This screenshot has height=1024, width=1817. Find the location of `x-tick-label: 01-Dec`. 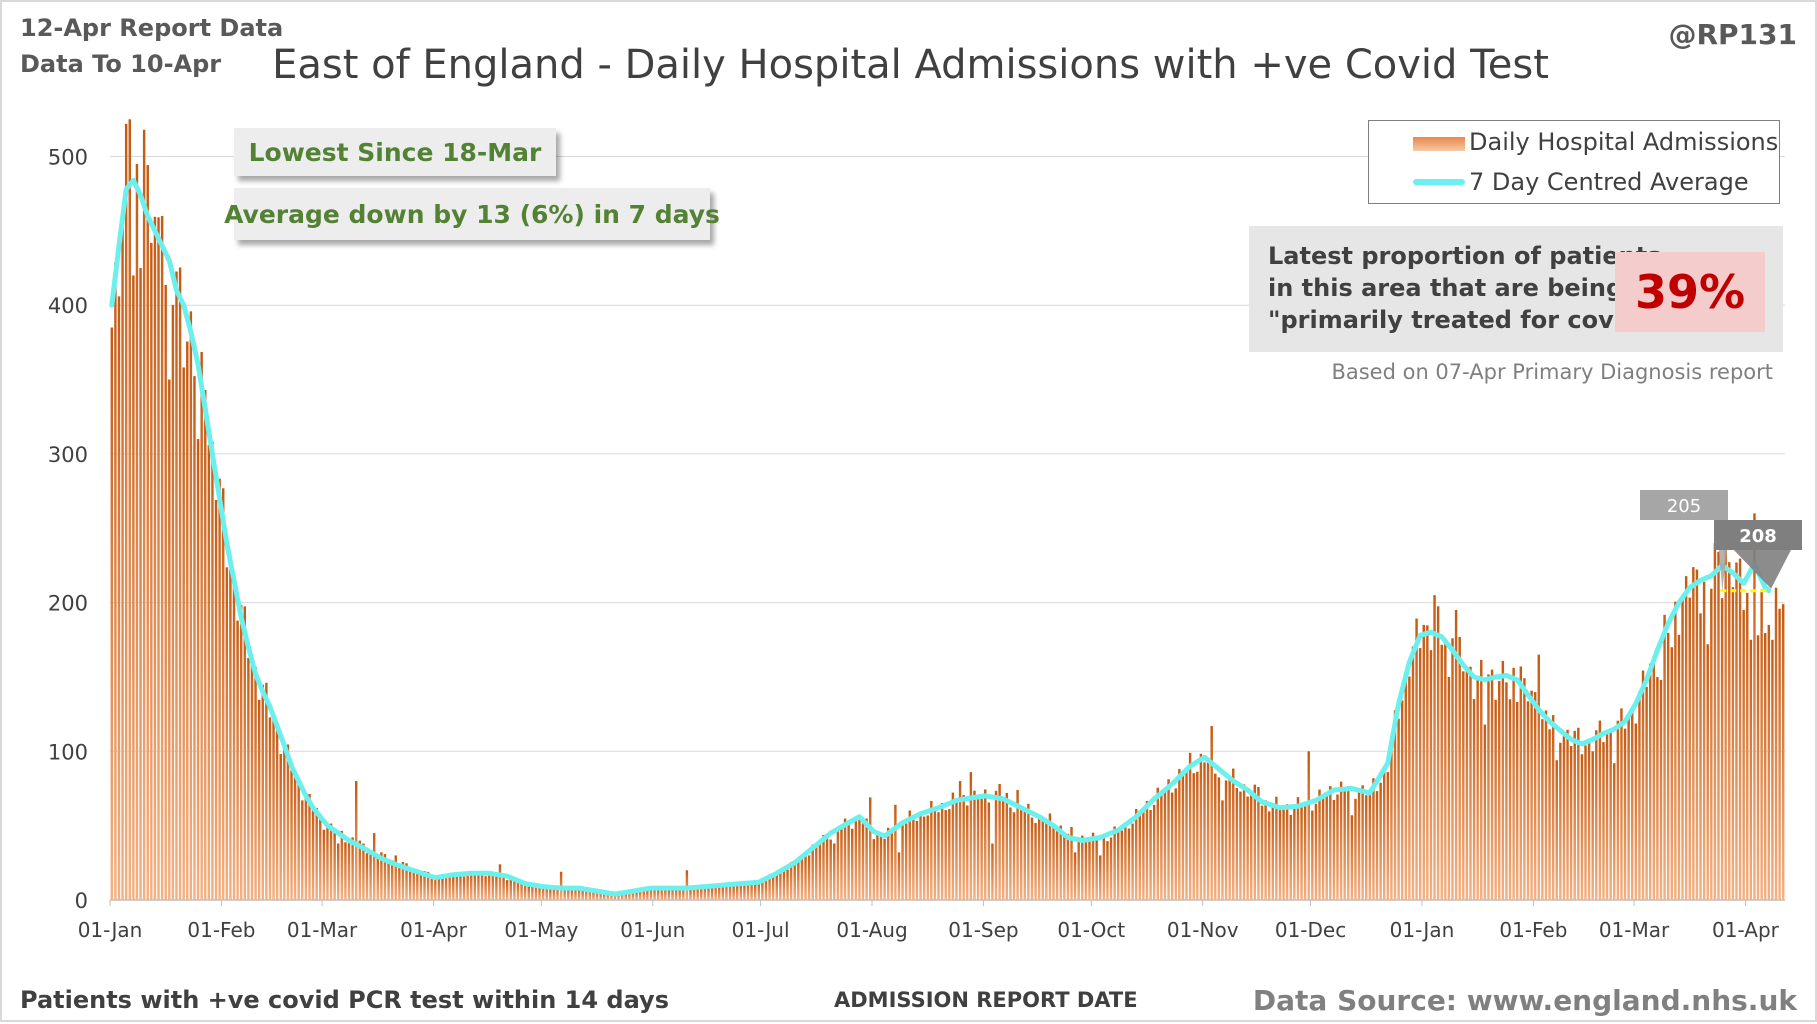

x-tick-label: 01-Dec is located at coordinates (1310, 930).